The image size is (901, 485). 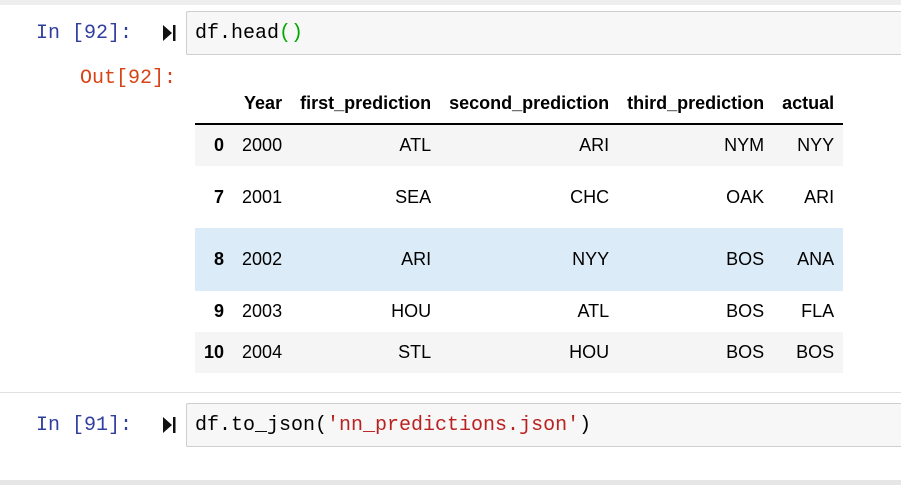 What do you see at coordinates (262, 311) in the screenshot?
I see `cell-year: 2003` at bounding box center [262, 311].